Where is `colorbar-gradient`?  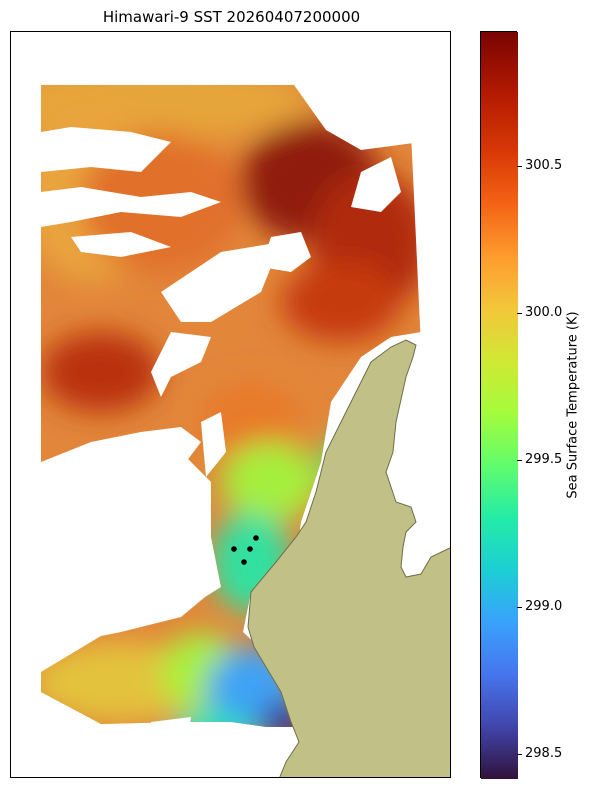
colorbar-gradient is located at coordinates (499, 405).